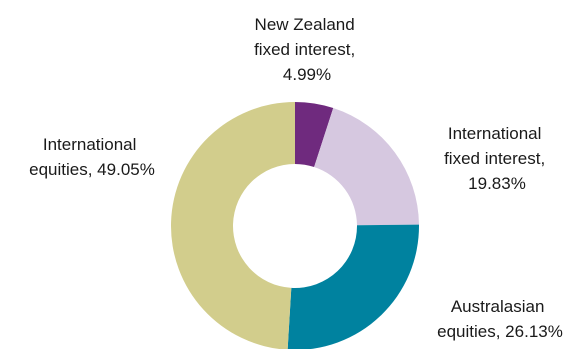 This screenshot has width=575, height=349. What do you see at coordinates (92, 157) in the screenshot?
I see `slice-label-intl-equities: International equities, 49.05%` at bounding box center [92, 157].